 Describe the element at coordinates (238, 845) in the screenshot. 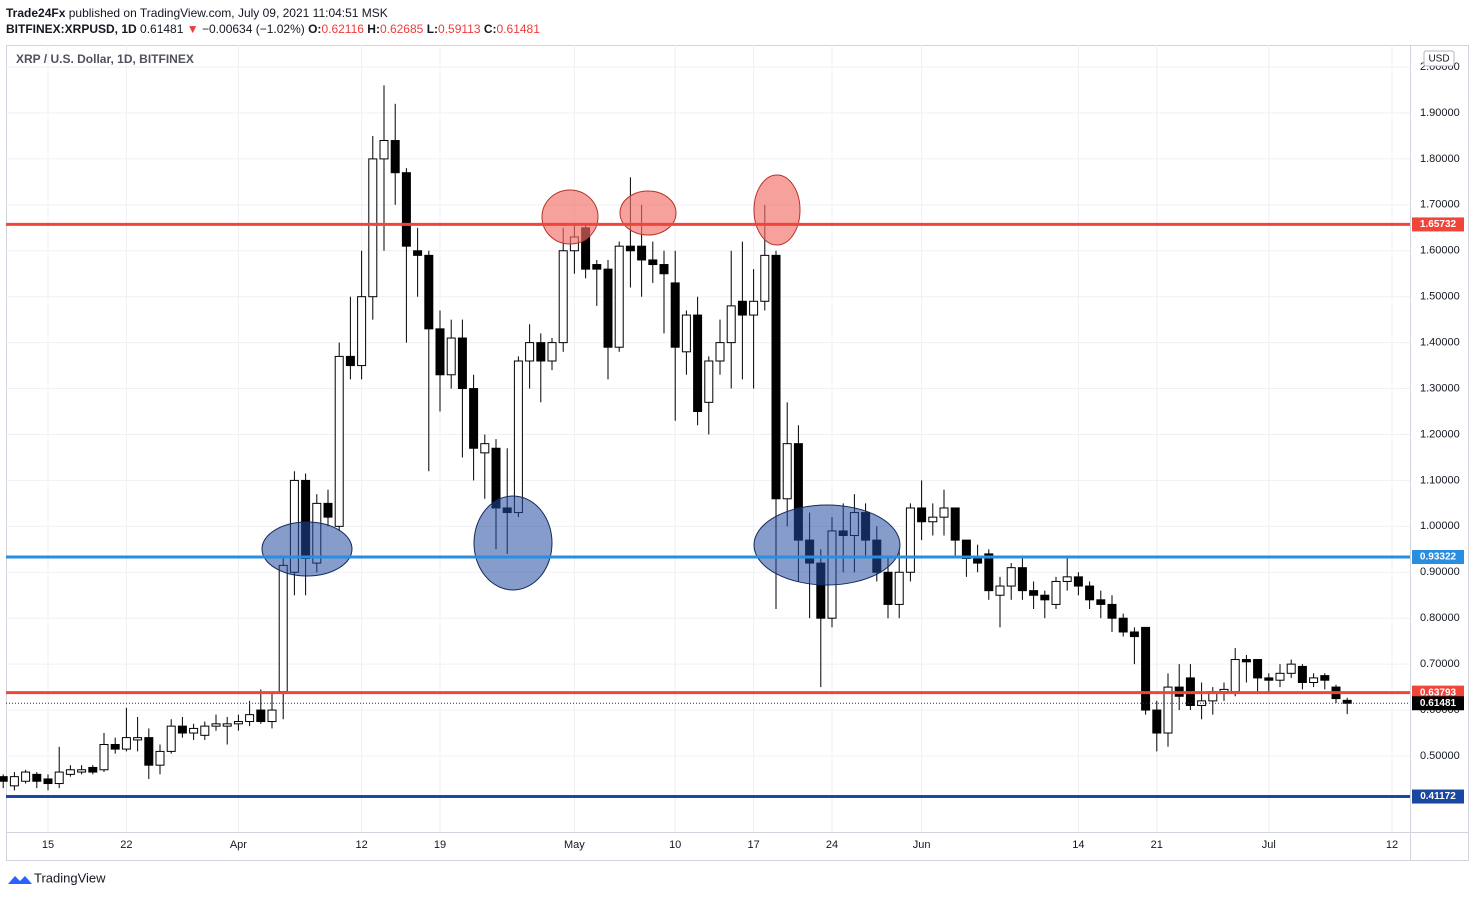

I see `x-tick-label: Apr` at that location.